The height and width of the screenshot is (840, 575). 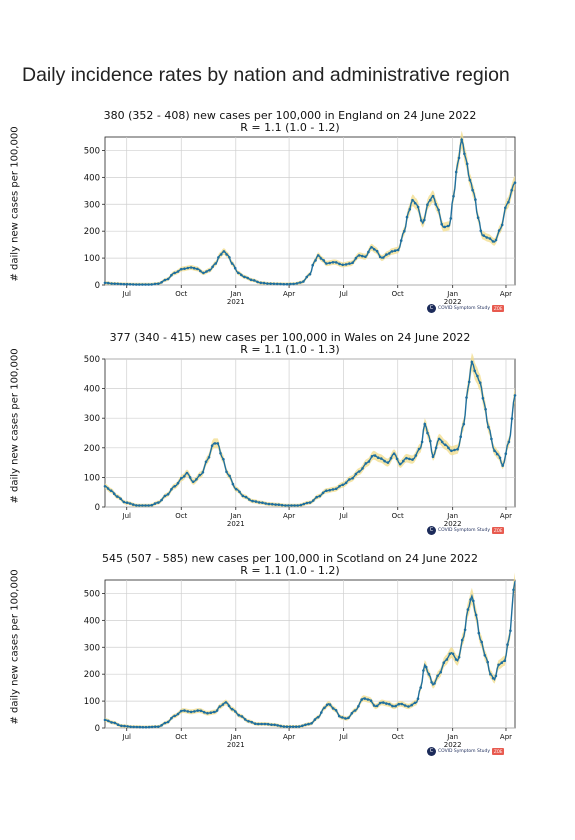 What do you see at coordinates (127, 516) in the screenshot?
I see `x-tick-label: Jul` at bounding box center [127, 516].